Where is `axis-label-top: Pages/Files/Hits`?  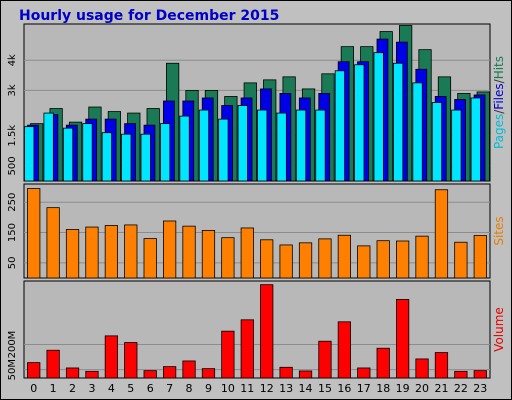 axis-label-top: Pages/Files/Hits is located at coordinates (499, 102).